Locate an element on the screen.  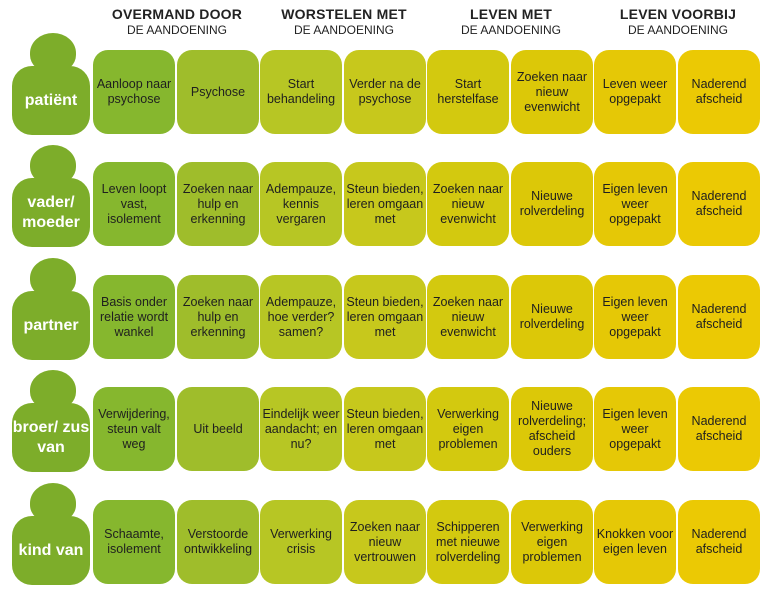
phase-cell: Leven weer opgepakt is located at coordinates (635, 92).